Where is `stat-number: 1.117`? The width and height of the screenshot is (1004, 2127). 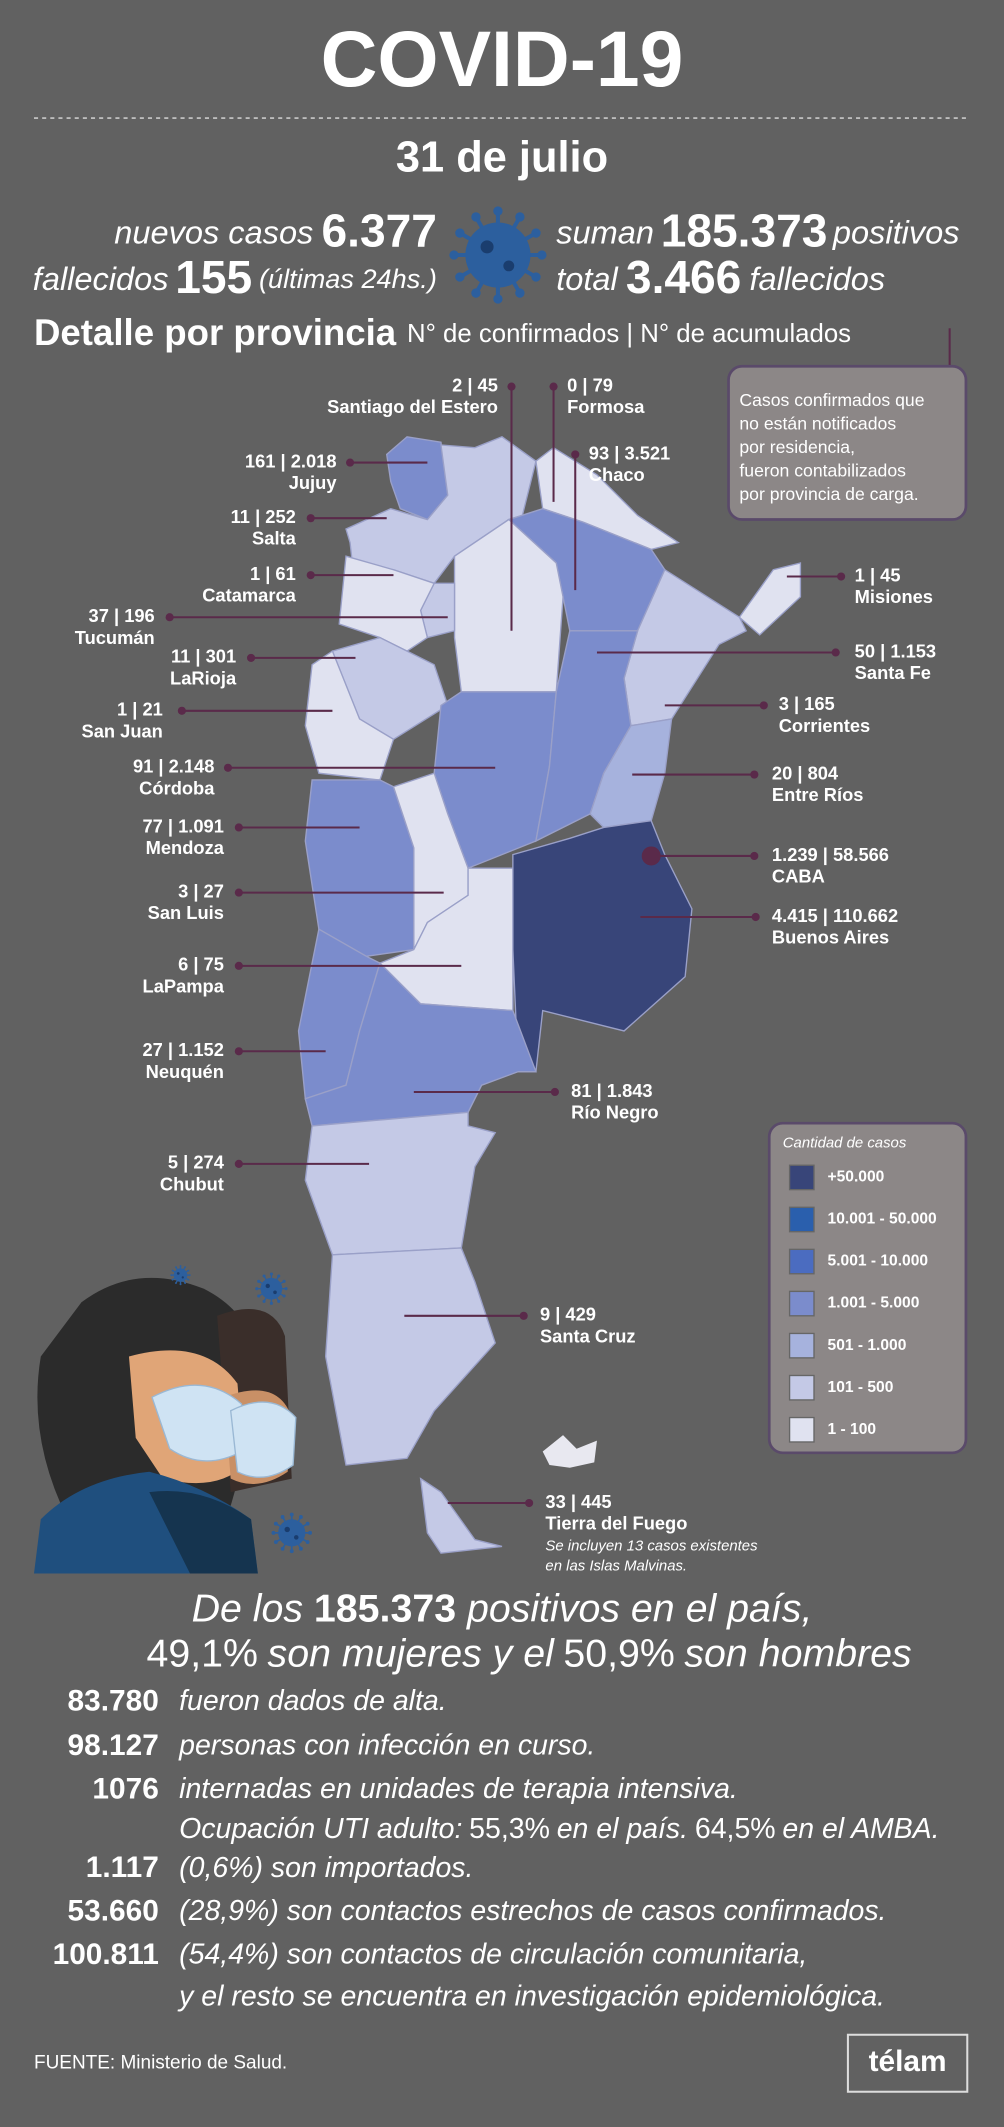 stat-number: 1.117 is located at coordinates (122, 1867).